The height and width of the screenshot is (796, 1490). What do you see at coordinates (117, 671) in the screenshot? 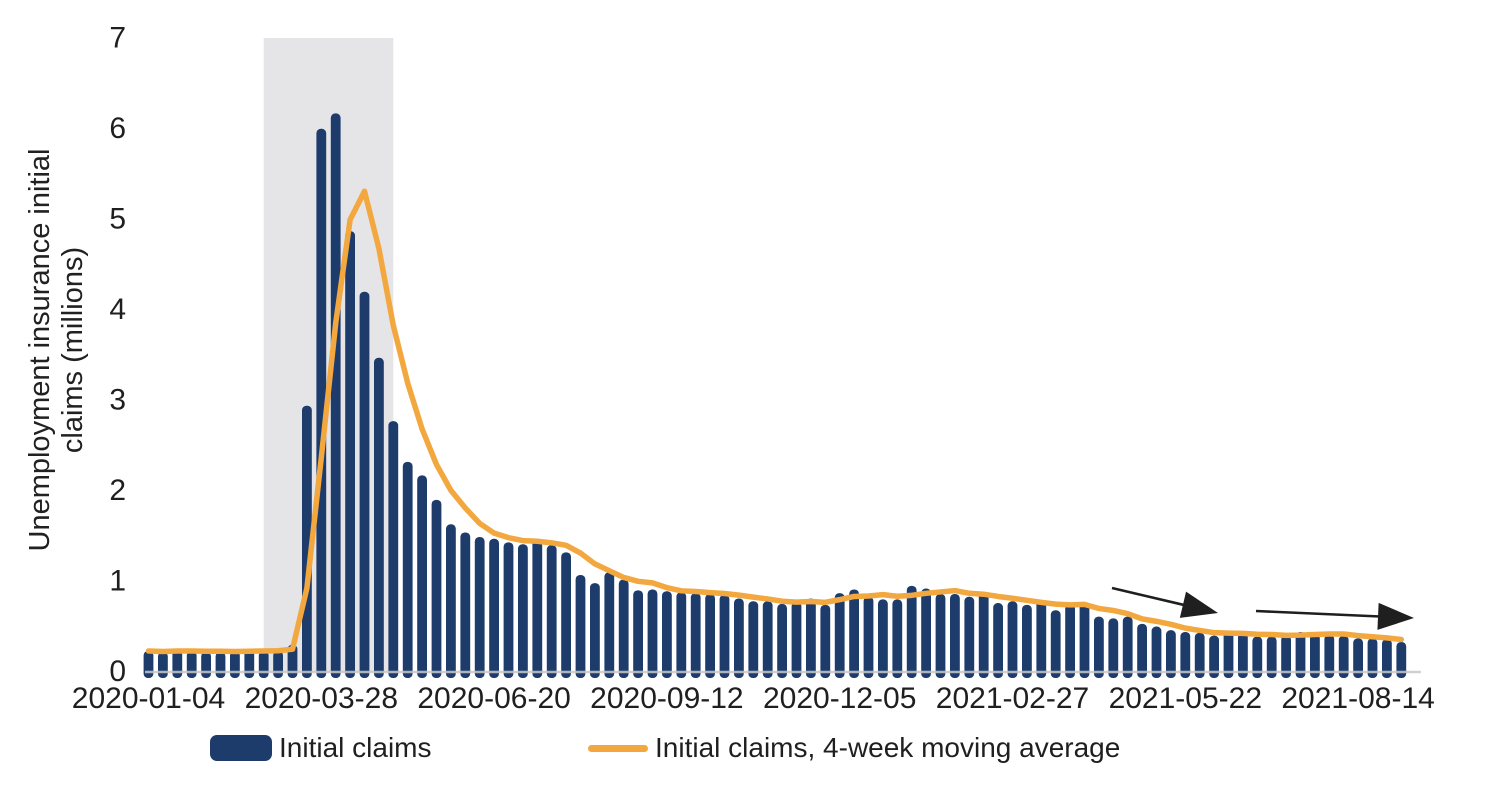
I see `svg-text: 0` at bounding box center [117, 671].